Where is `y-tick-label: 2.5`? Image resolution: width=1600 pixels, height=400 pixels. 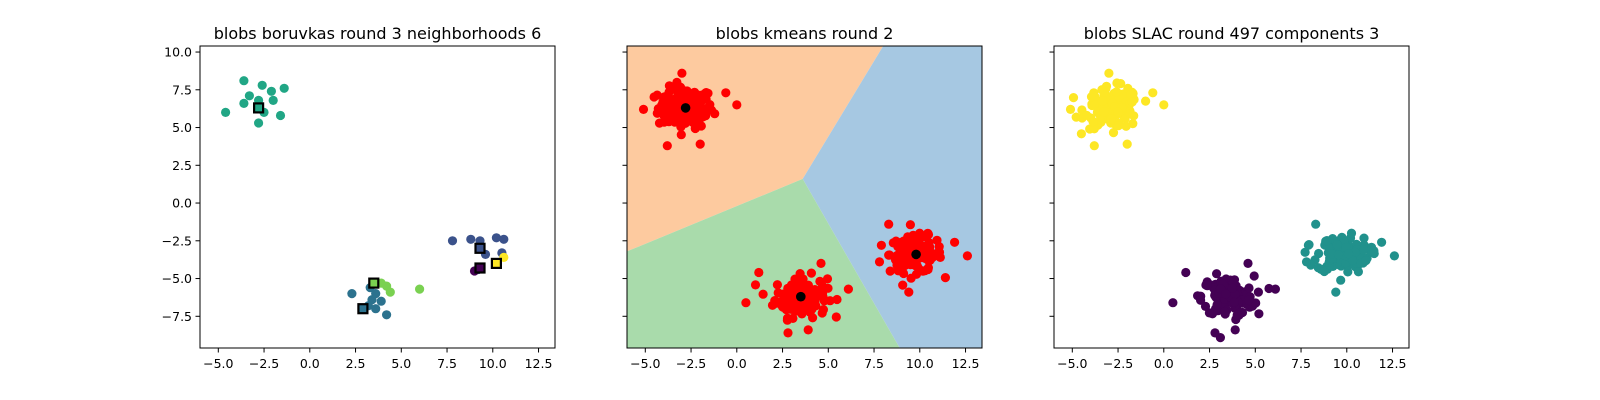
y-tick-label: 2.5 is located at coordinates (182, 165).